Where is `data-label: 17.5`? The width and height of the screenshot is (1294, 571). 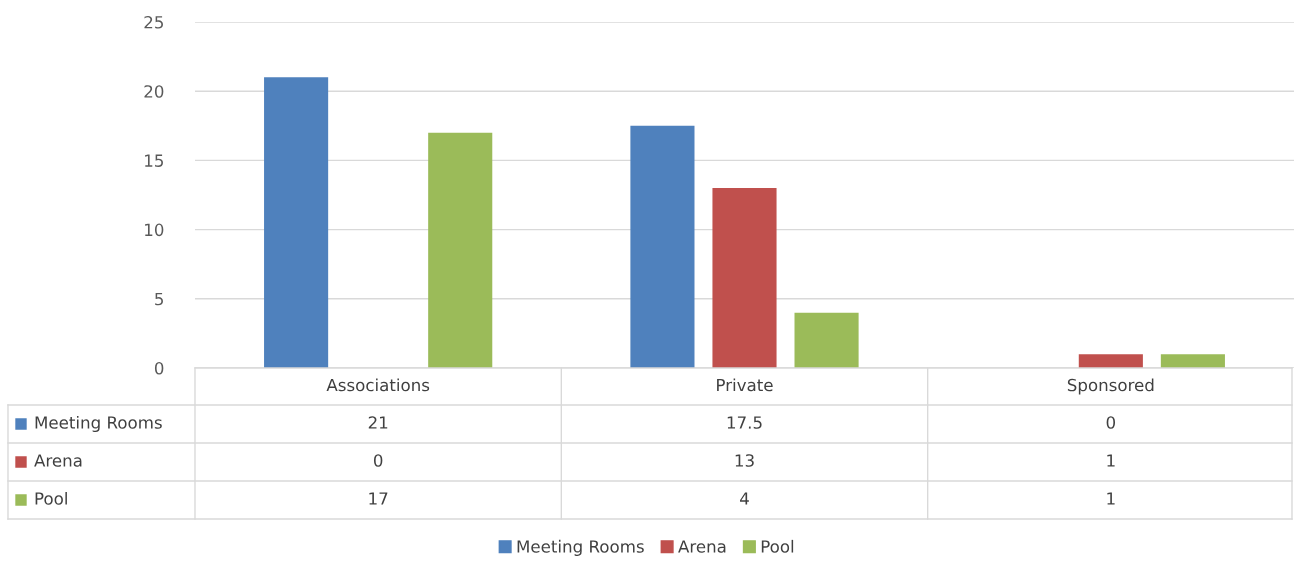 data-label: 17.5 is located at coordinates (744, 422).